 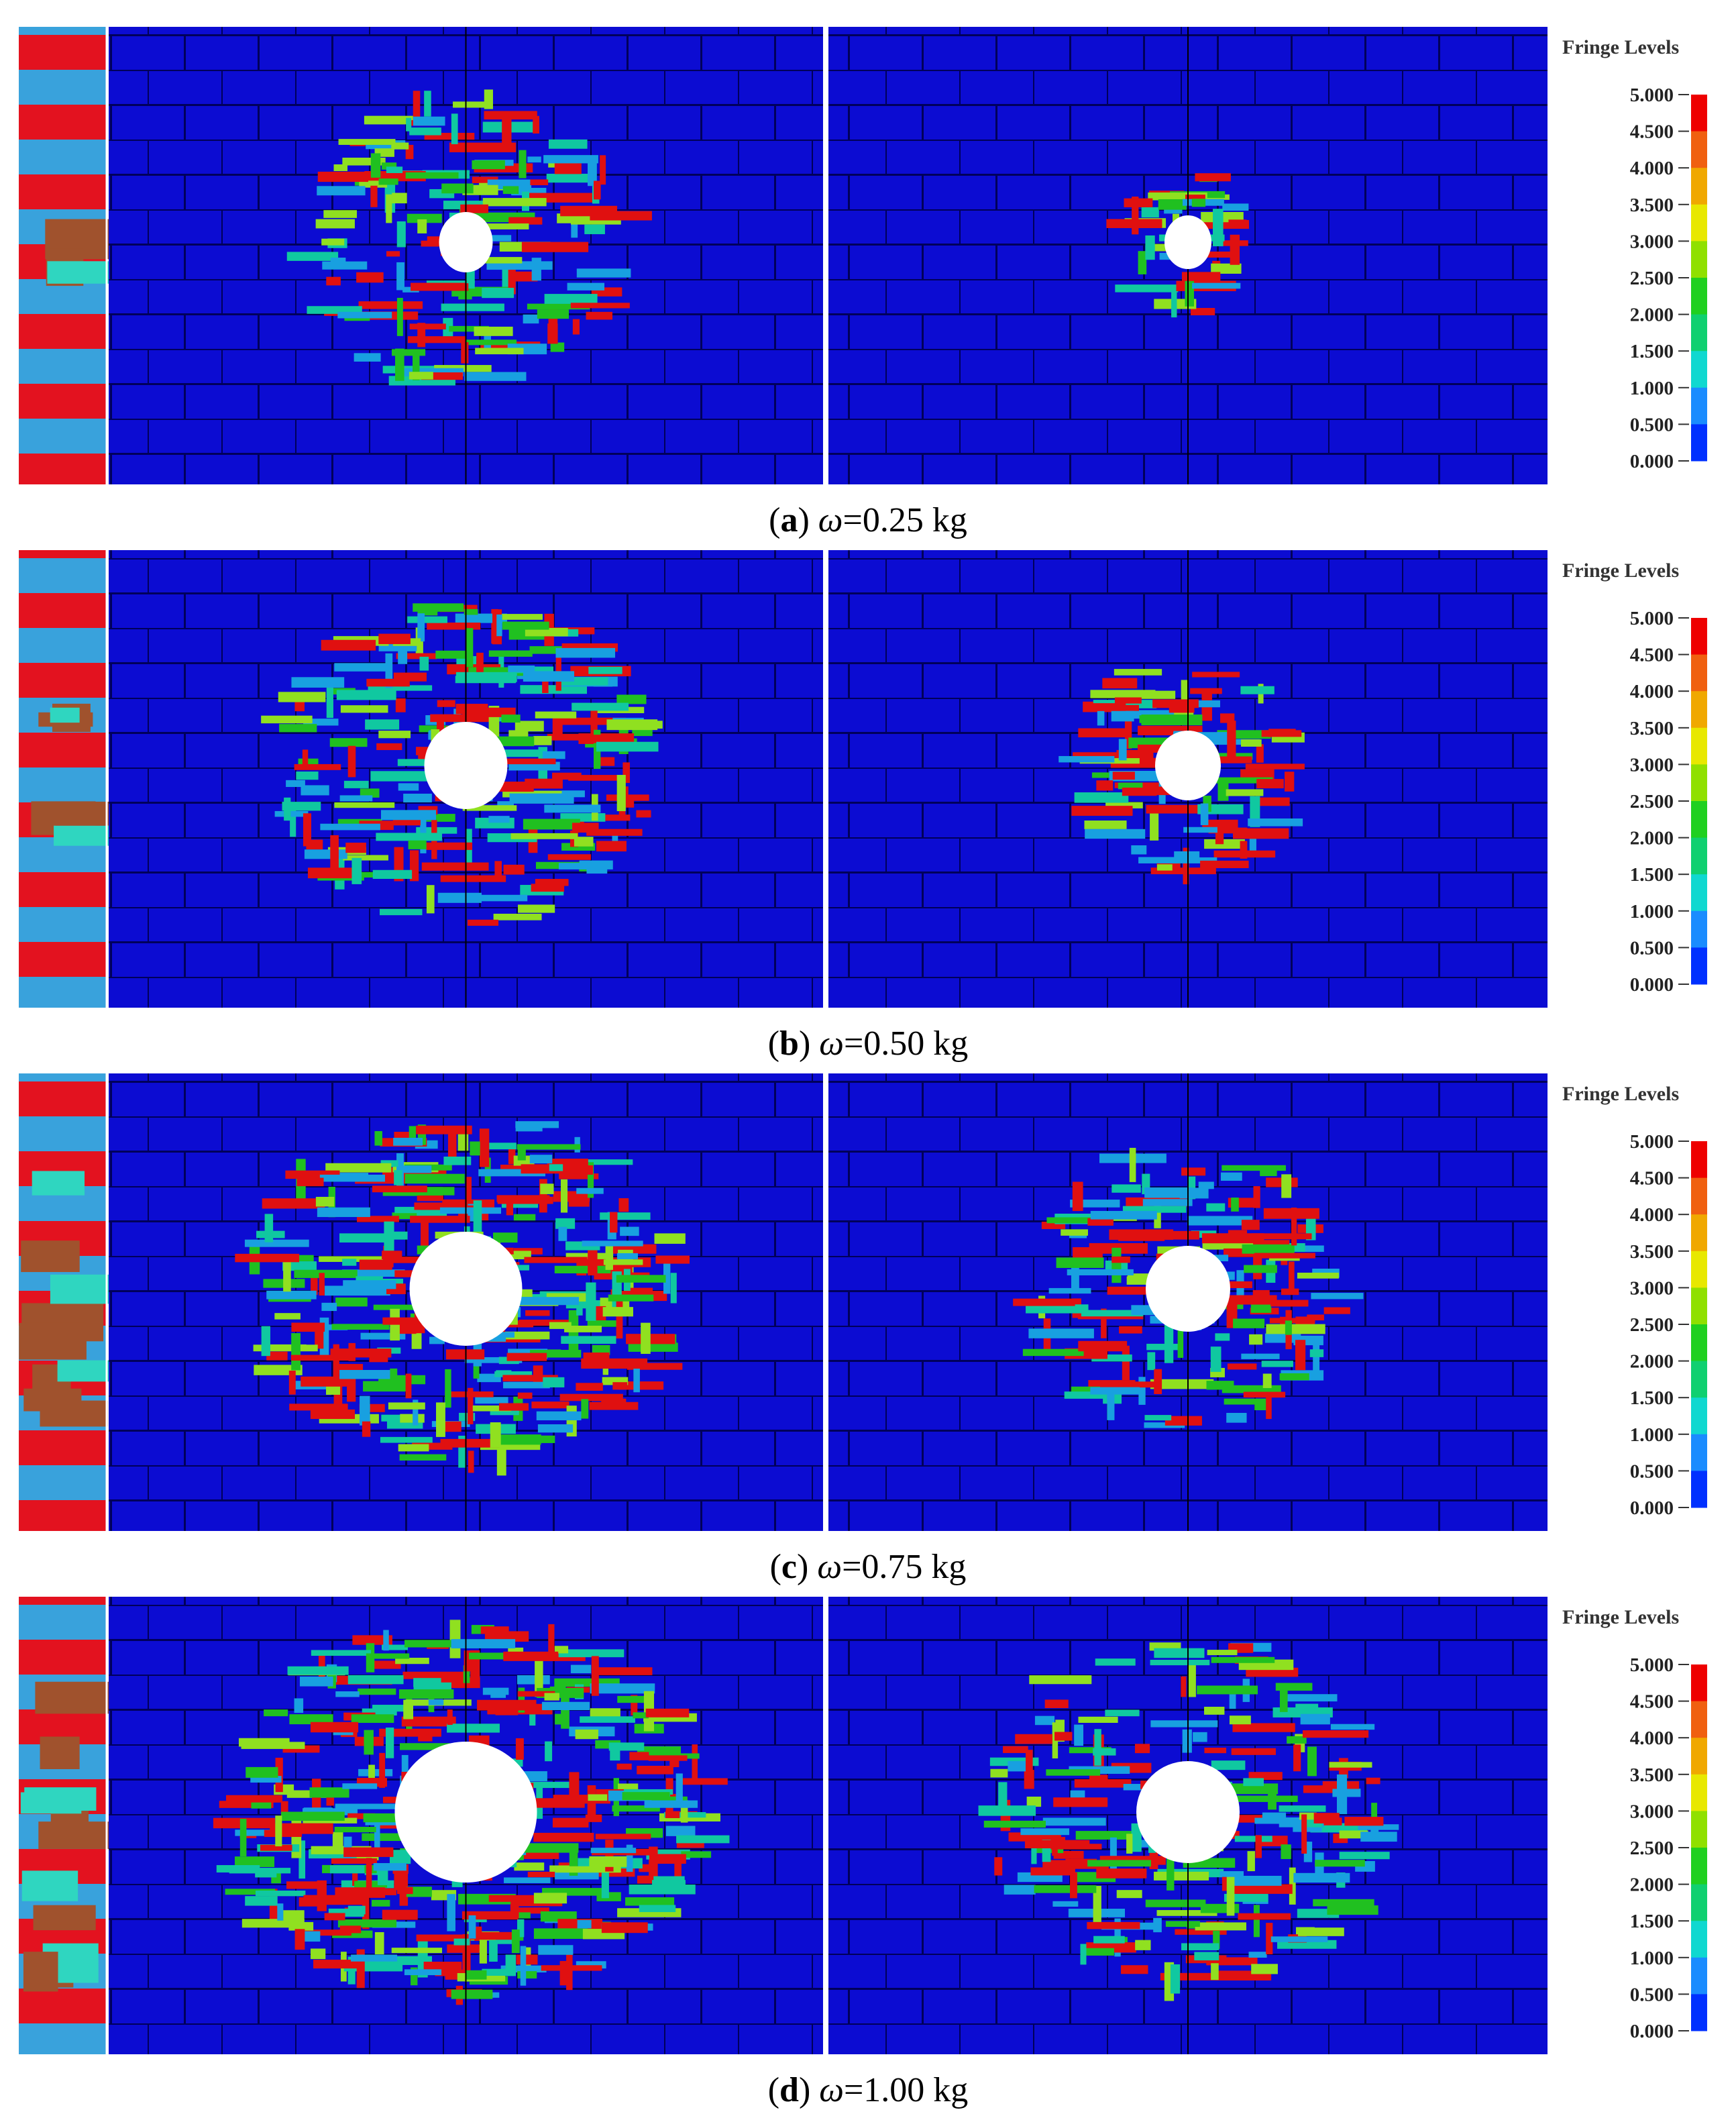 I want to click on caption-part: ), so click(x=808, y=520).